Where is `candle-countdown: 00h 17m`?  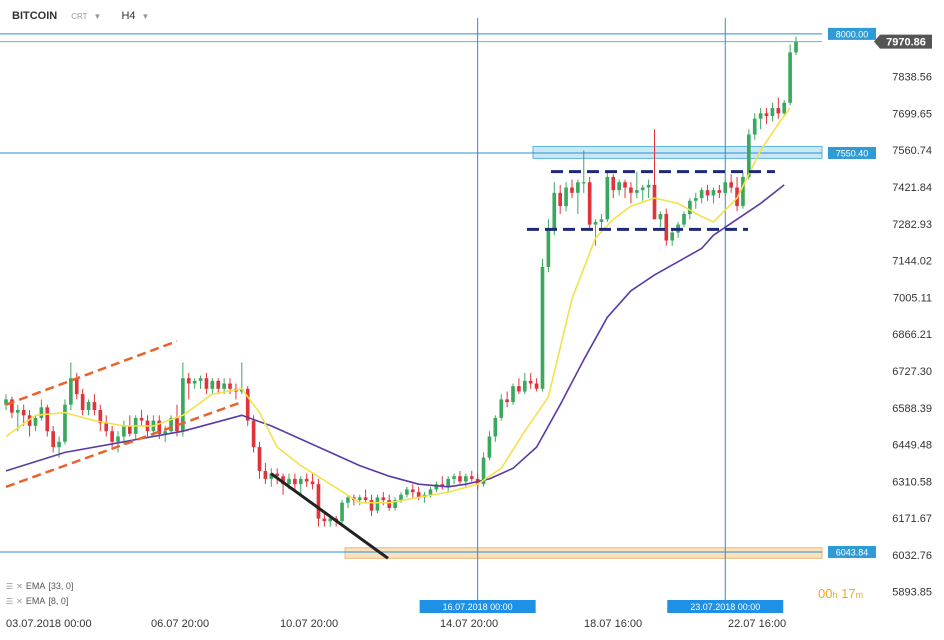 candle-countdown: 00h 17m is located at coordinates (841, 593).